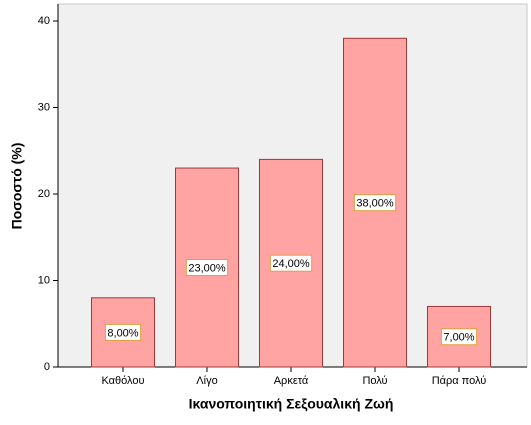  I want to click on x-tick-label: Πολύ, so click(374, 381).